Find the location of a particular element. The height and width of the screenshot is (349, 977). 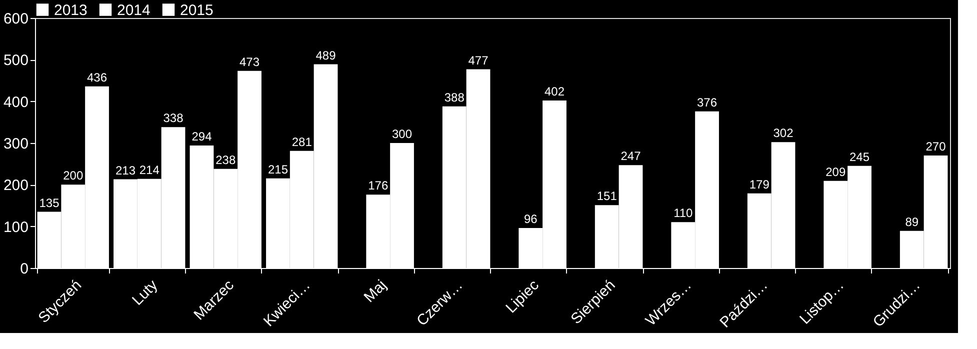

x-tick-label: Maj is located at coordinates (375, 291).